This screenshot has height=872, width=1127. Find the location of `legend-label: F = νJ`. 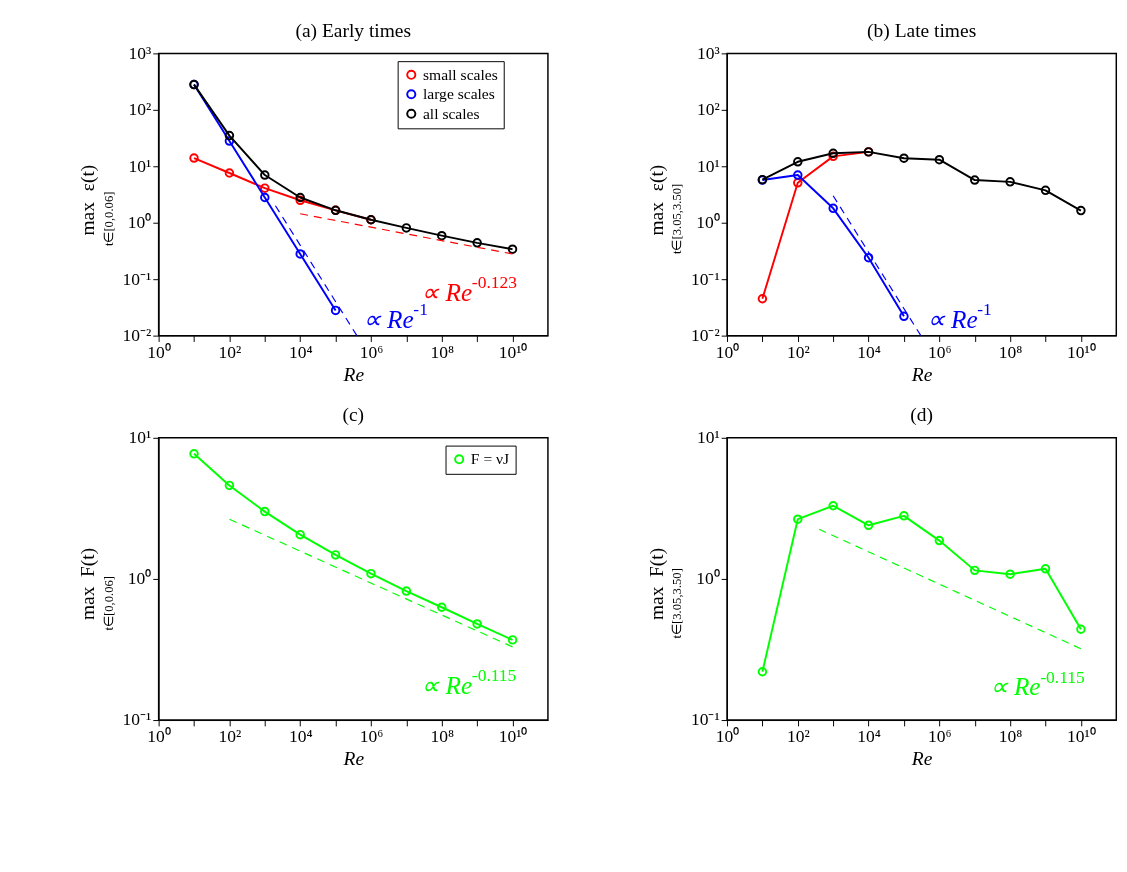

legend-label: F = νJ is located at coordinates (490, 459).